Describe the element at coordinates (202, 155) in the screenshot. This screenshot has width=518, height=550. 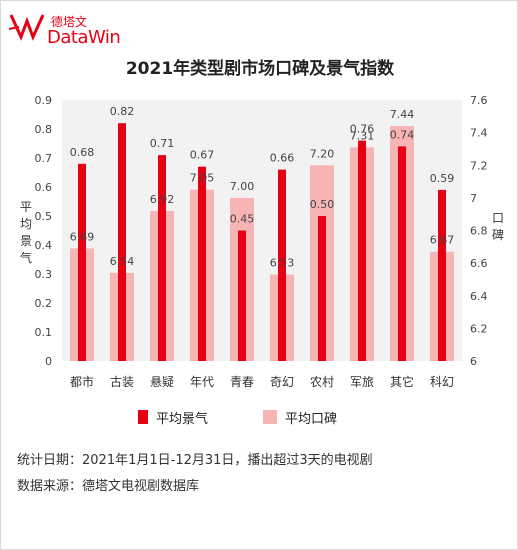
I see `value-label-jingqi: 0.67` at that location.